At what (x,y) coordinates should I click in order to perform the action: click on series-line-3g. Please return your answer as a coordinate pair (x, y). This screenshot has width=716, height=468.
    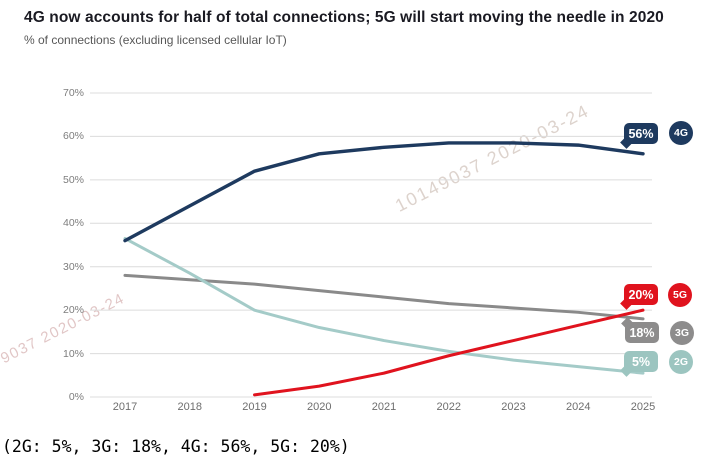
    Looking at the image, I should click on (384, 297).